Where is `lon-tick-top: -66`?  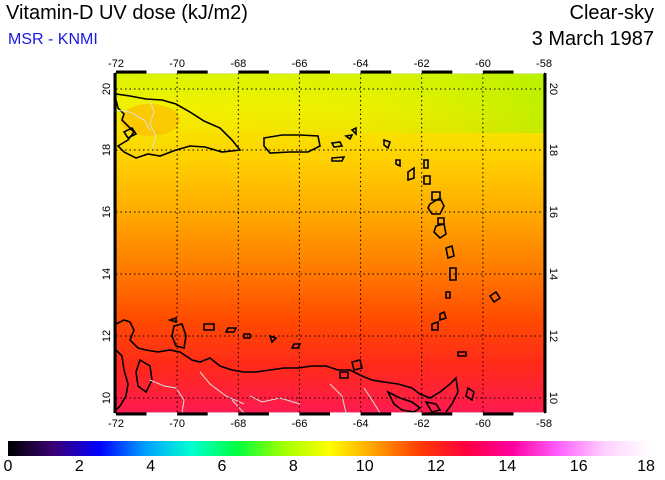 lon-tick-top: -66 is located at coordinates (299, 64).